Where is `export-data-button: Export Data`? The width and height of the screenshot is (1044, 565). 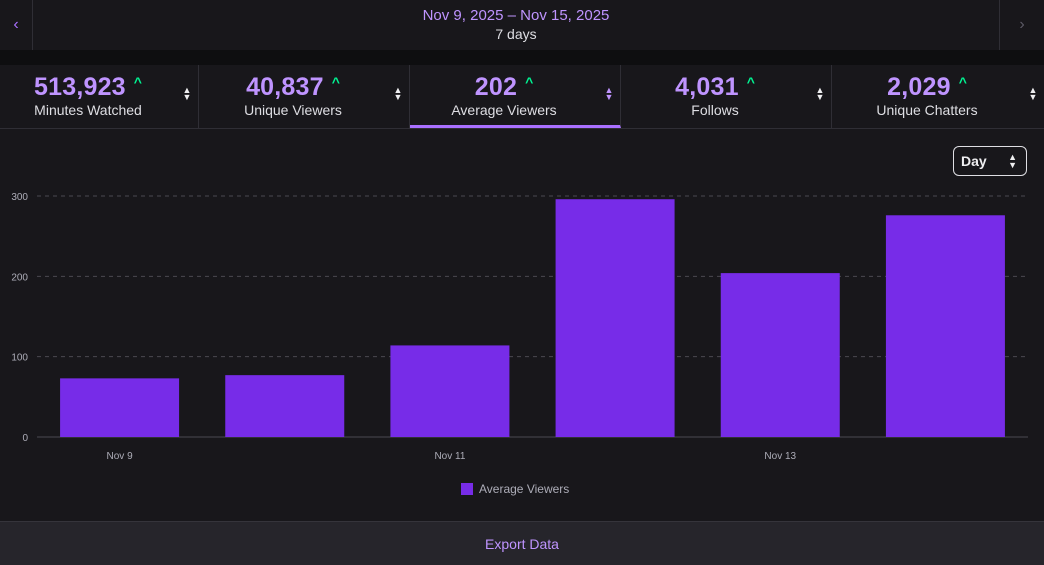
export-data-button: Export Data is located at coordinates (522, 543).